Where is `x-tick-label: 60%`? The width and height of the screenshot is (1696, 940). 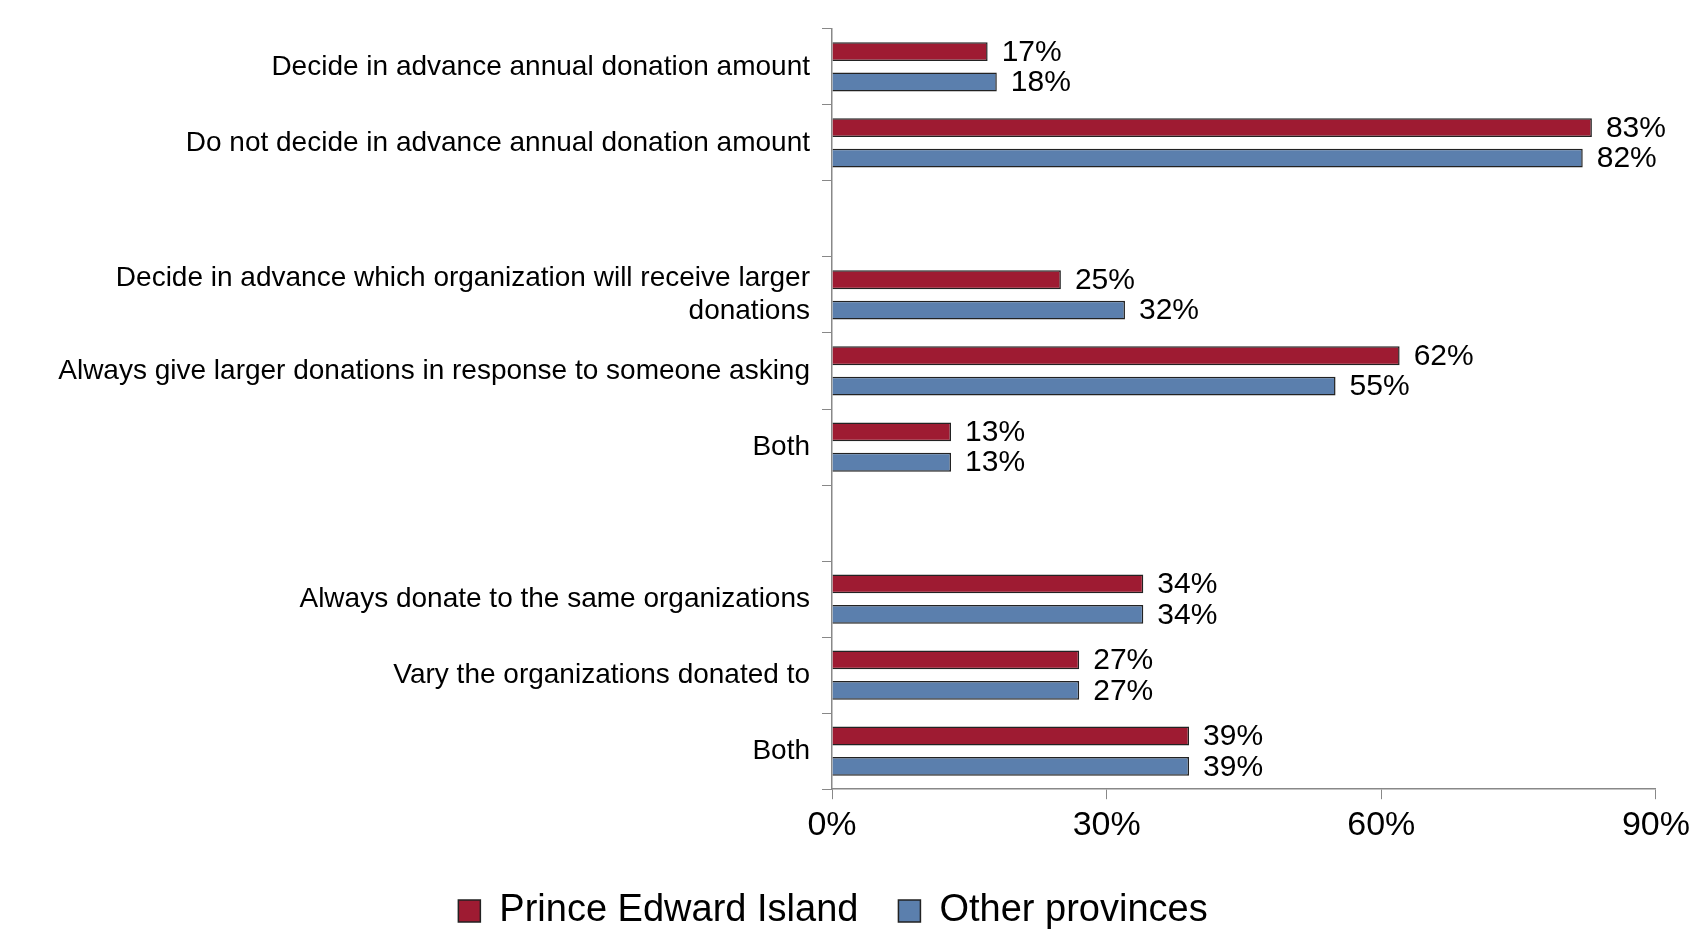 x-tick-label: 60% is located at coordinates (1381, 822).